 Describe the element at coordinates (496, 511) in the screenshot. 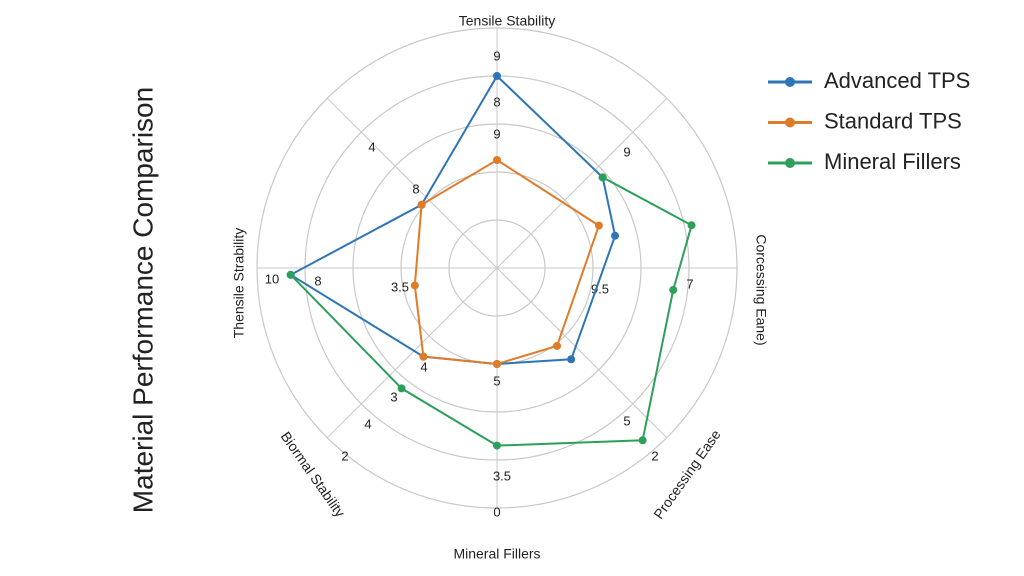

I see `annotation: 0` at that location.